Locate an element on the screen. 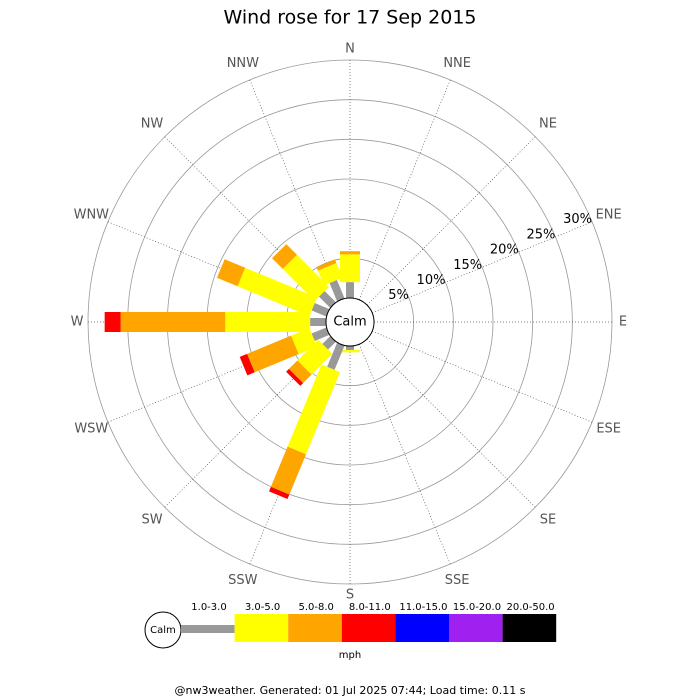  legend-label: 20.0-50.0 is located at coordinates (531, 607).